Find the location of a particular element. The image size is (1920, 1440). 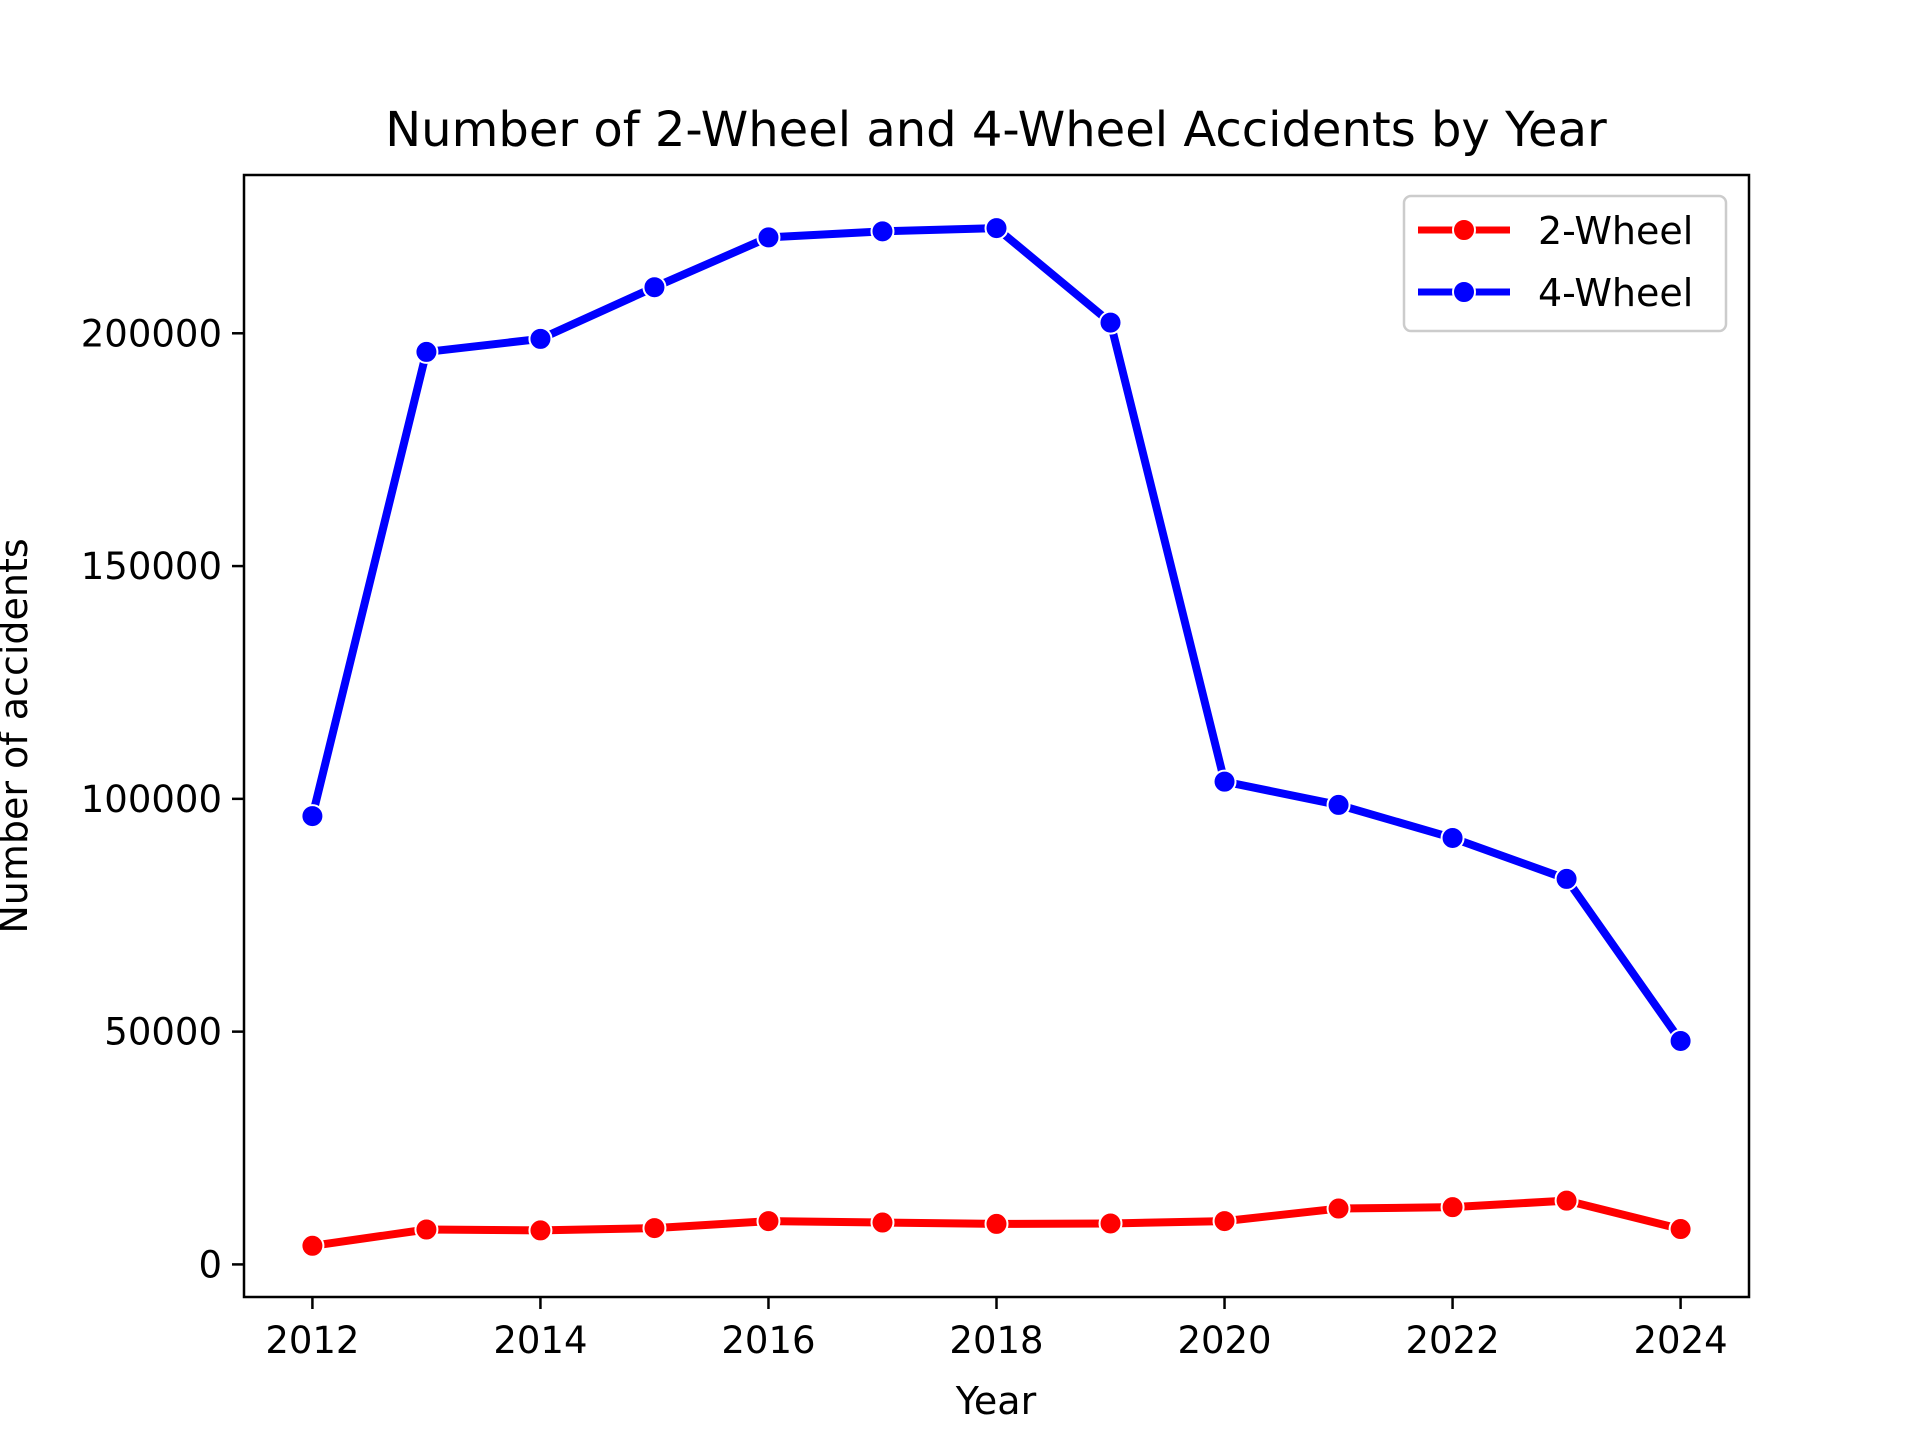

x-tick-label: 2022 is located at coordinates (1452, 1340).